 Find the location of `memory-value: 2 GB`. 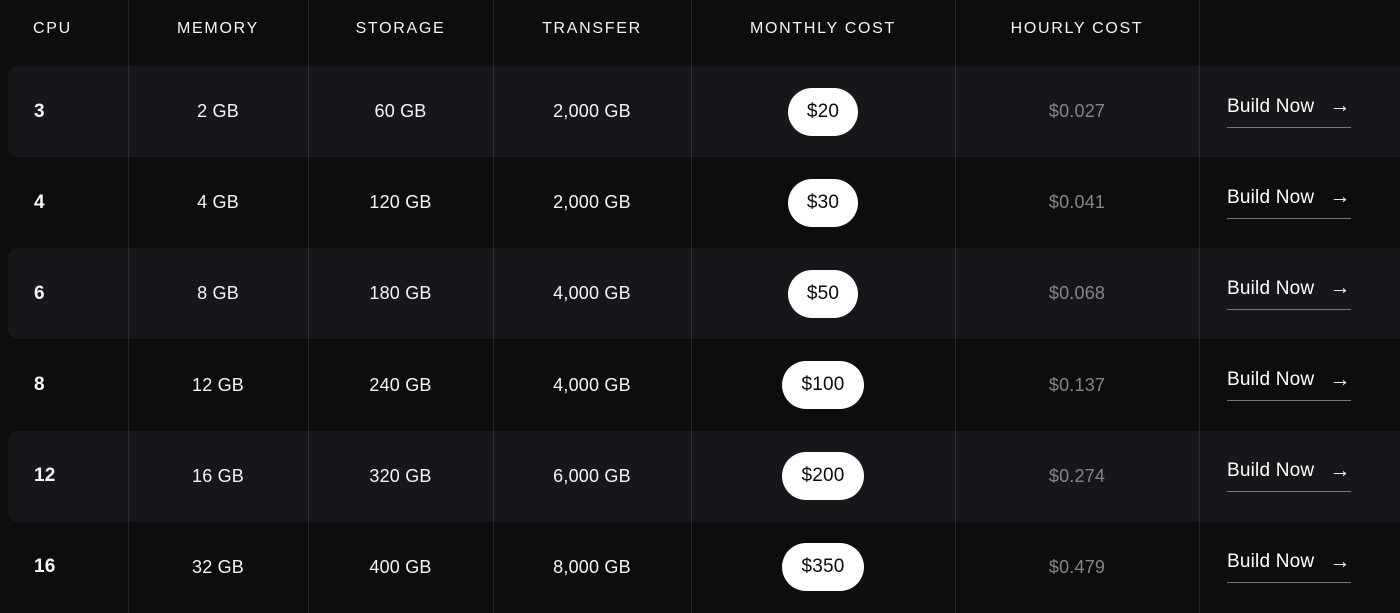

memory-value: 2 GB is located at coordinates (218, 111).